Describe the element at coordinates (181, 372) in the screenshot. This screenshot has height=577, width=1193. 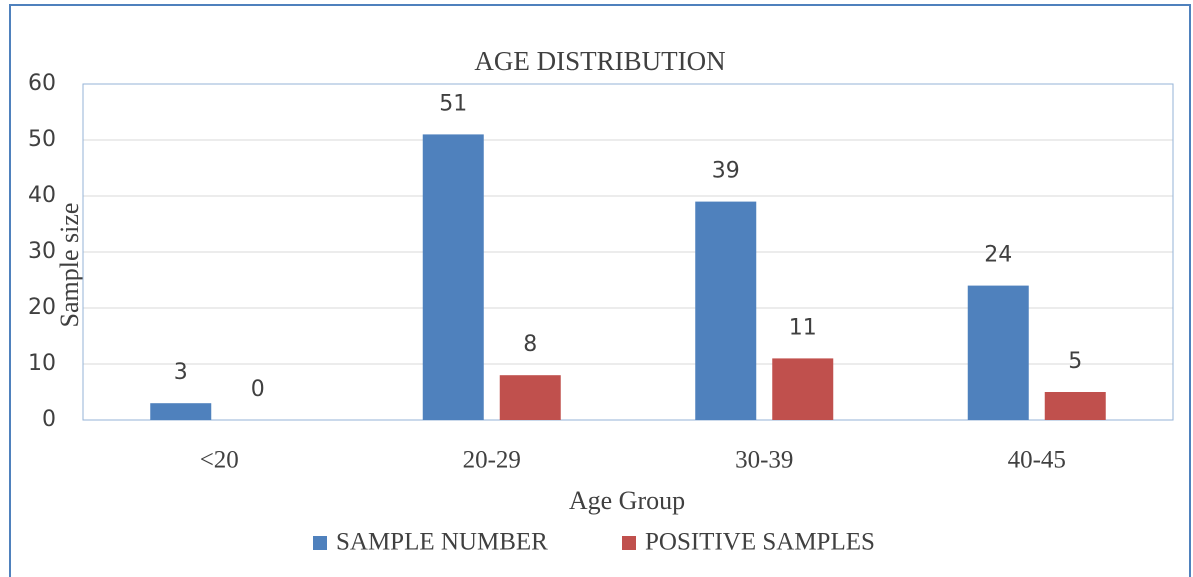
I see `data-label: 3` at that location.